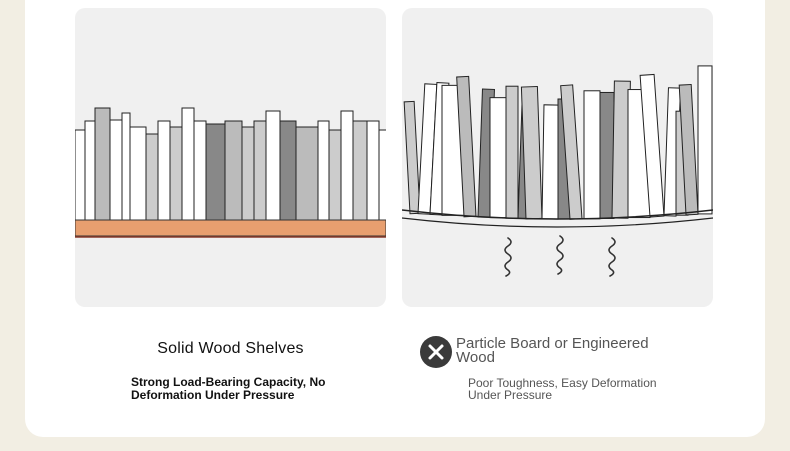 Image resolution: width=790 pixels, height=451 pixels. What do you see at coordinates (552, 350) in the screenshot?
I see `particle-board-title: Particle Board or Engineered Wood` at bounding box center [552, 350].